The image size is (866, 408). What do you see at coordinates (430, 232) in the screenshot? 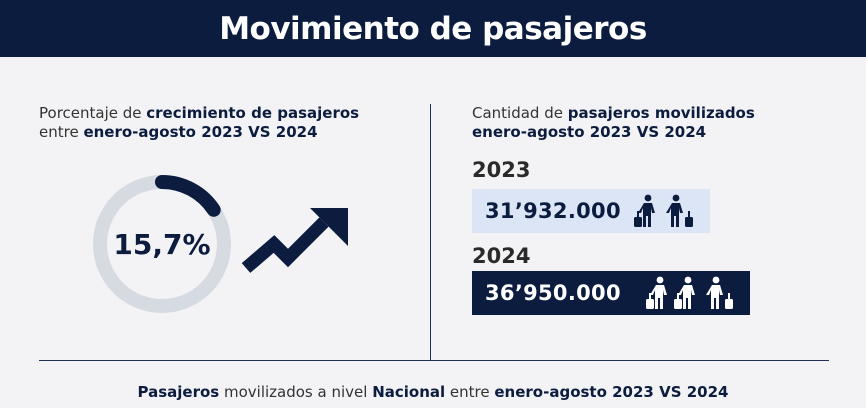
I see `vertical-divider` at bounding box center [430, 232].